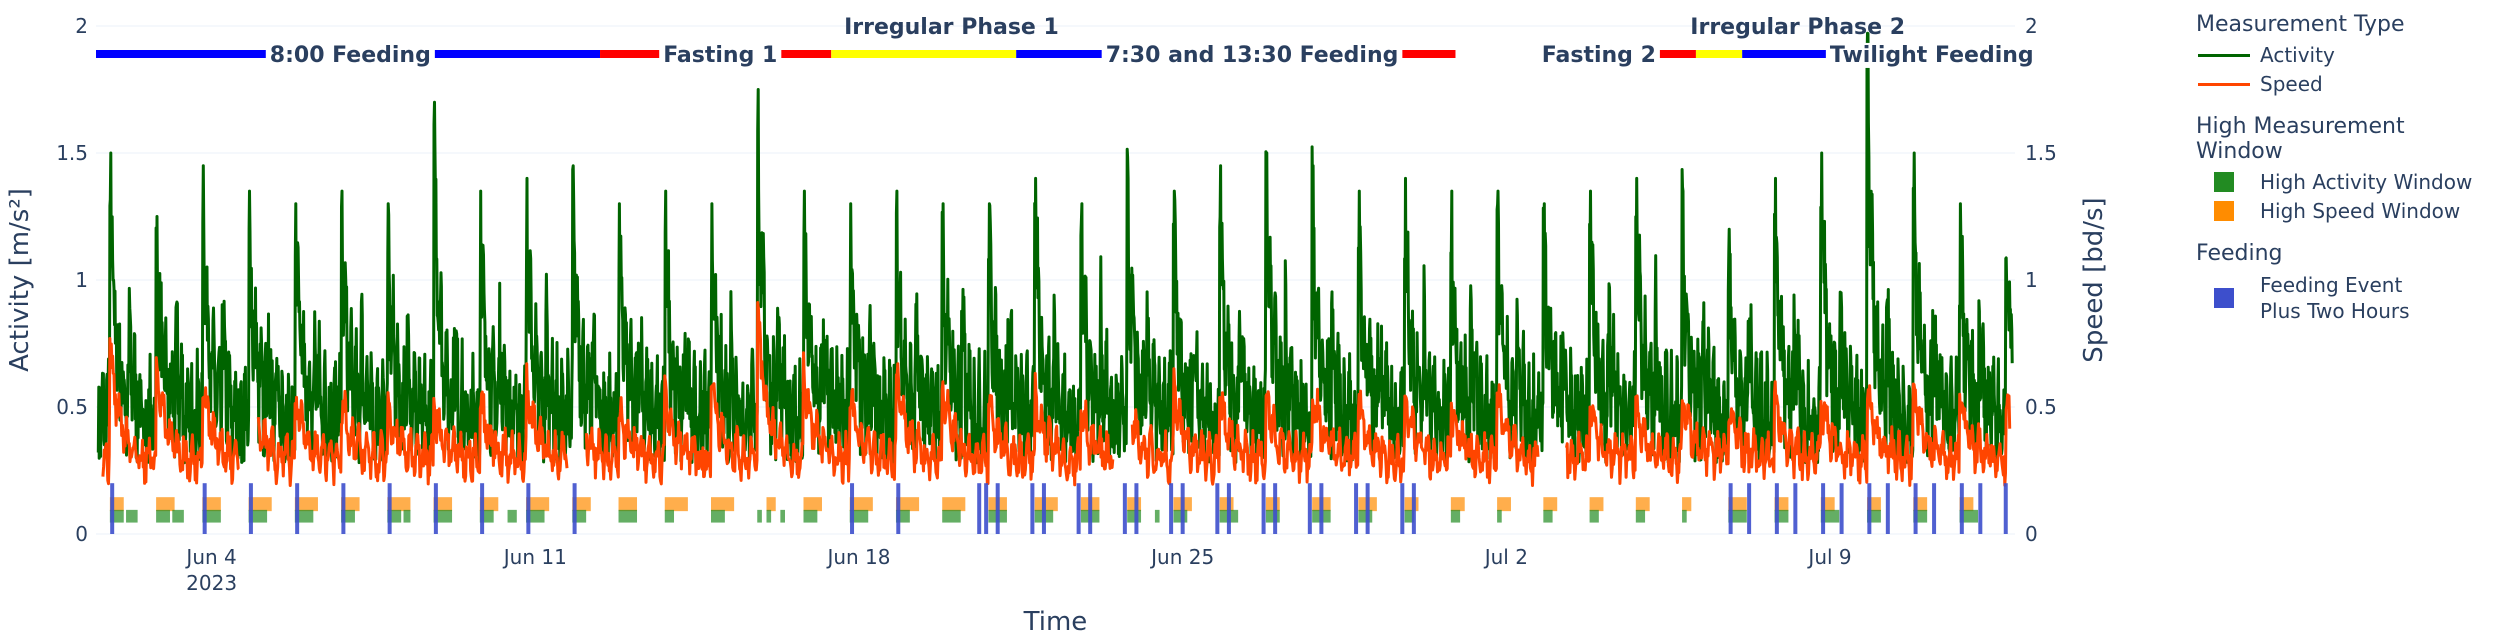  I want to click on y-left-tick-label: 1.5, so click(72, 153).